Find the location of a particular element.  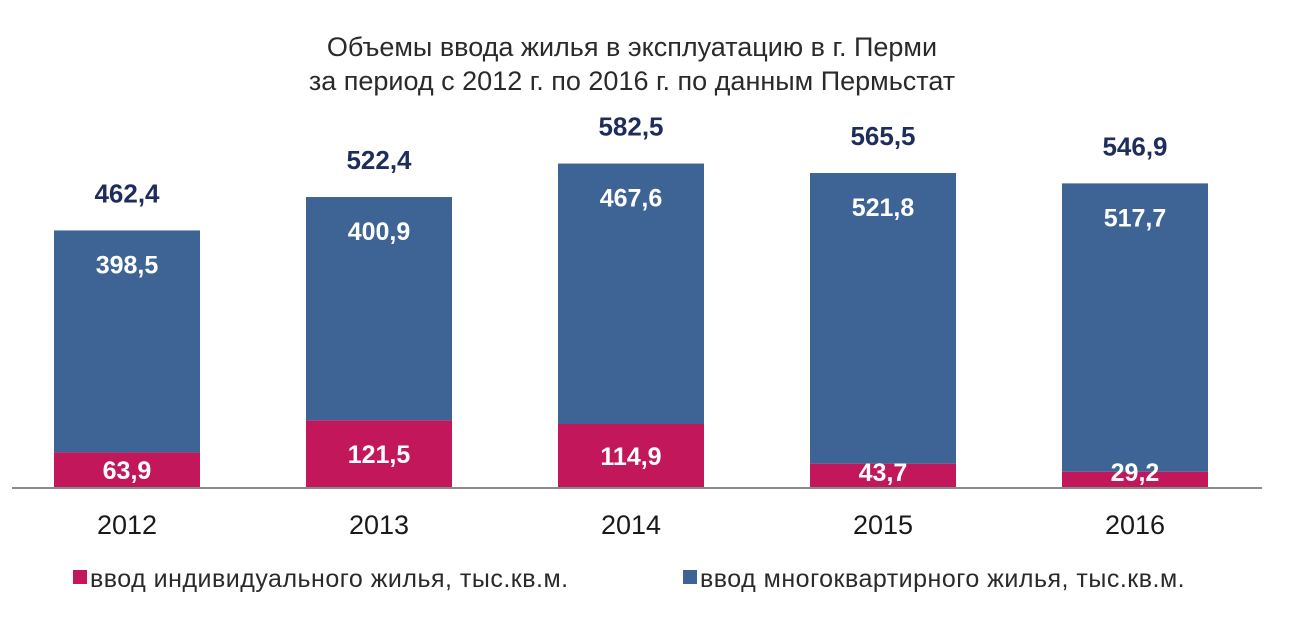

x-tick-label: 2013 is located at coordinates (379, 525).